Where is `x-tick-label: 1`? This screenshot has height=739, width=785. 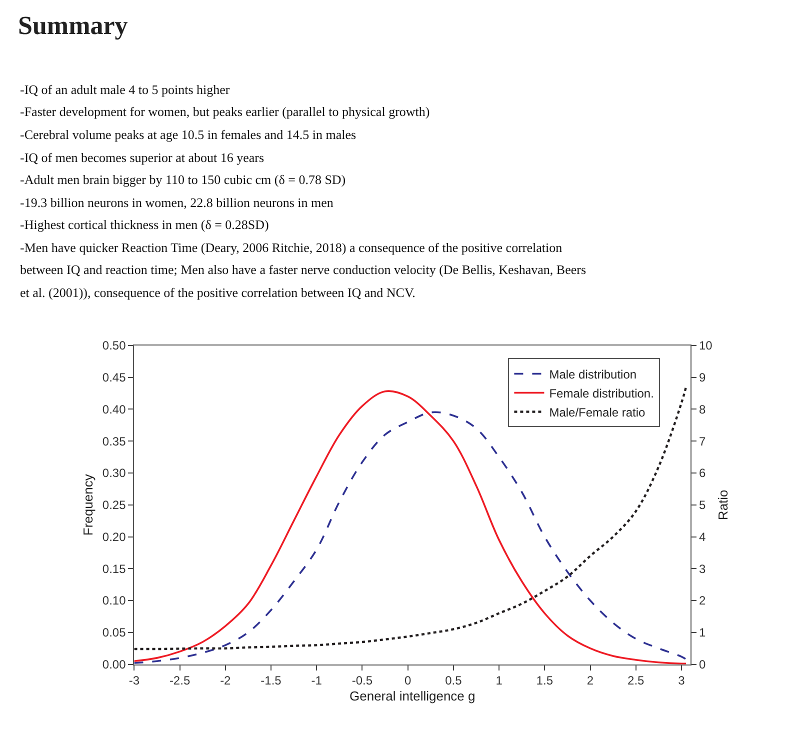 x-tick-label: 1 is located at coordinates (499, 681).